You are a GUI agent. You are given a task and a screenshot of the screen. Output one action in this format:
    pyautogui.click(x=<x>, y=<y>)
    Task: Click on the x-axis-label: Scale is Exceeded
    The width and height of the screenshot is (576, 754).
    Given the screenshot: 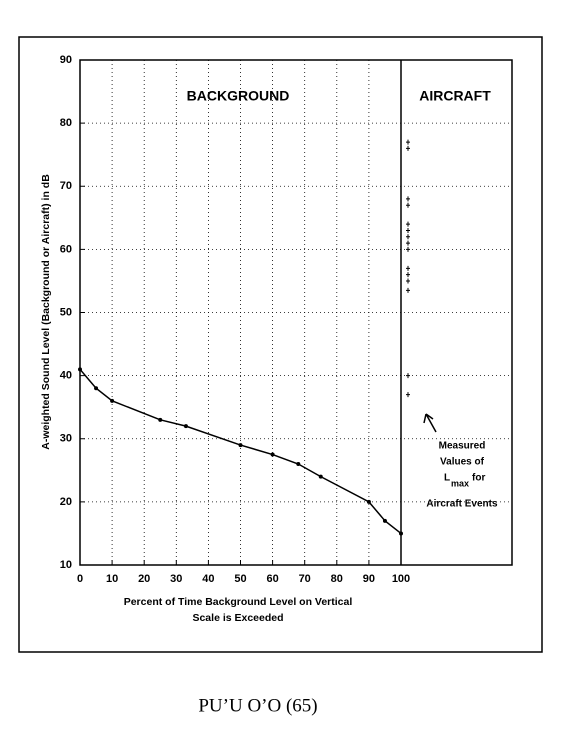 What is the action you would take?
    pyautogui.click(x=237, y=618)
    